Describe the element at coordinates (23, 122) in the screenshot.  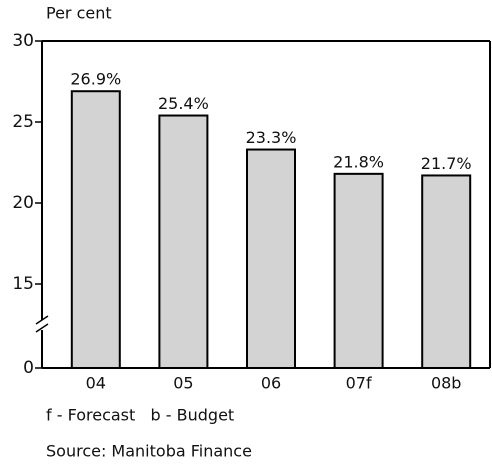
I see `y-tick-label: 25` at that location.